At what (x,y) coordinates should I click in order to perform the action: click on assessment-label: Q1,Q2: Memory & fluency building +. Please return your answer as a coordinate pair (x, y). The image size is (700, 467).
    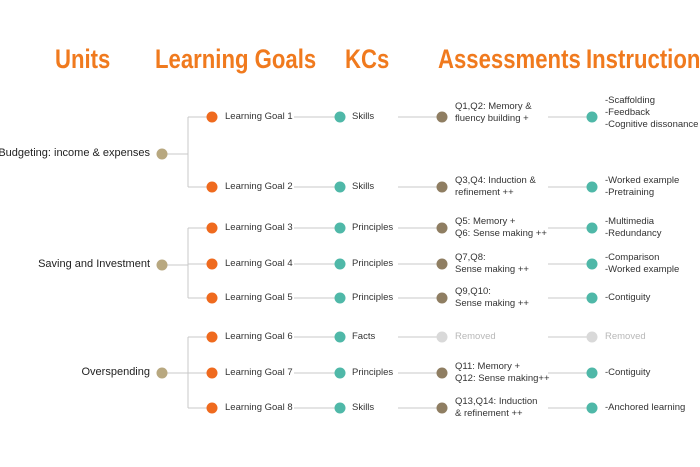
    Looking at the image, I should click on (493, 112).